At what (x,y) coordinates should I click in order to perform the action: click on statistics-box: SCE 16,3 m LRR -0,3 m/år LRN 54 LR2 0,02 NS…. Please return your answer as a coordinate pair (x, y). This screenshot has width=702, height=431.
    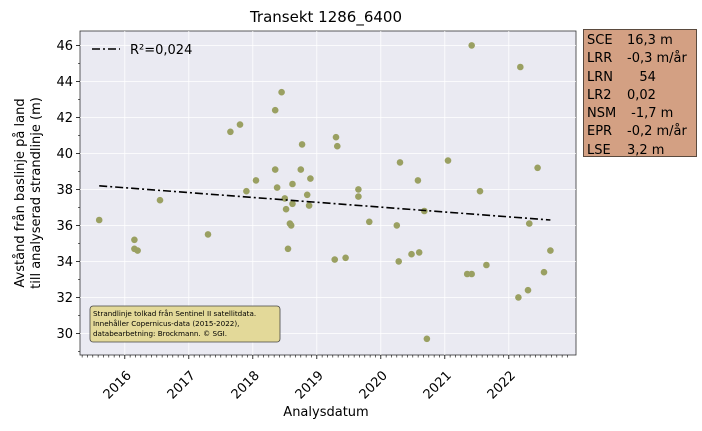
    Looking at the image, I should click on (640, 94).